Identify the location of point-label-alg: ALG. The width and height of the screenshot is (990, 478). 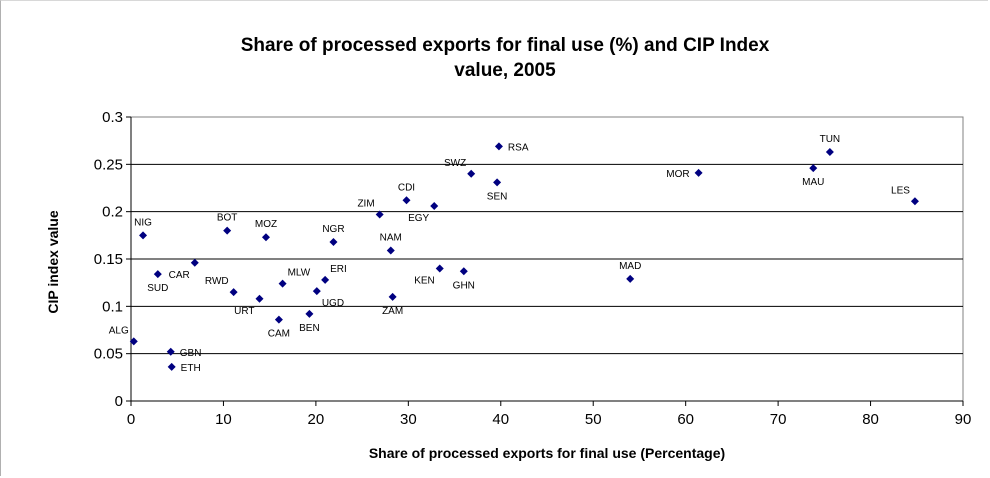
(119, 330).